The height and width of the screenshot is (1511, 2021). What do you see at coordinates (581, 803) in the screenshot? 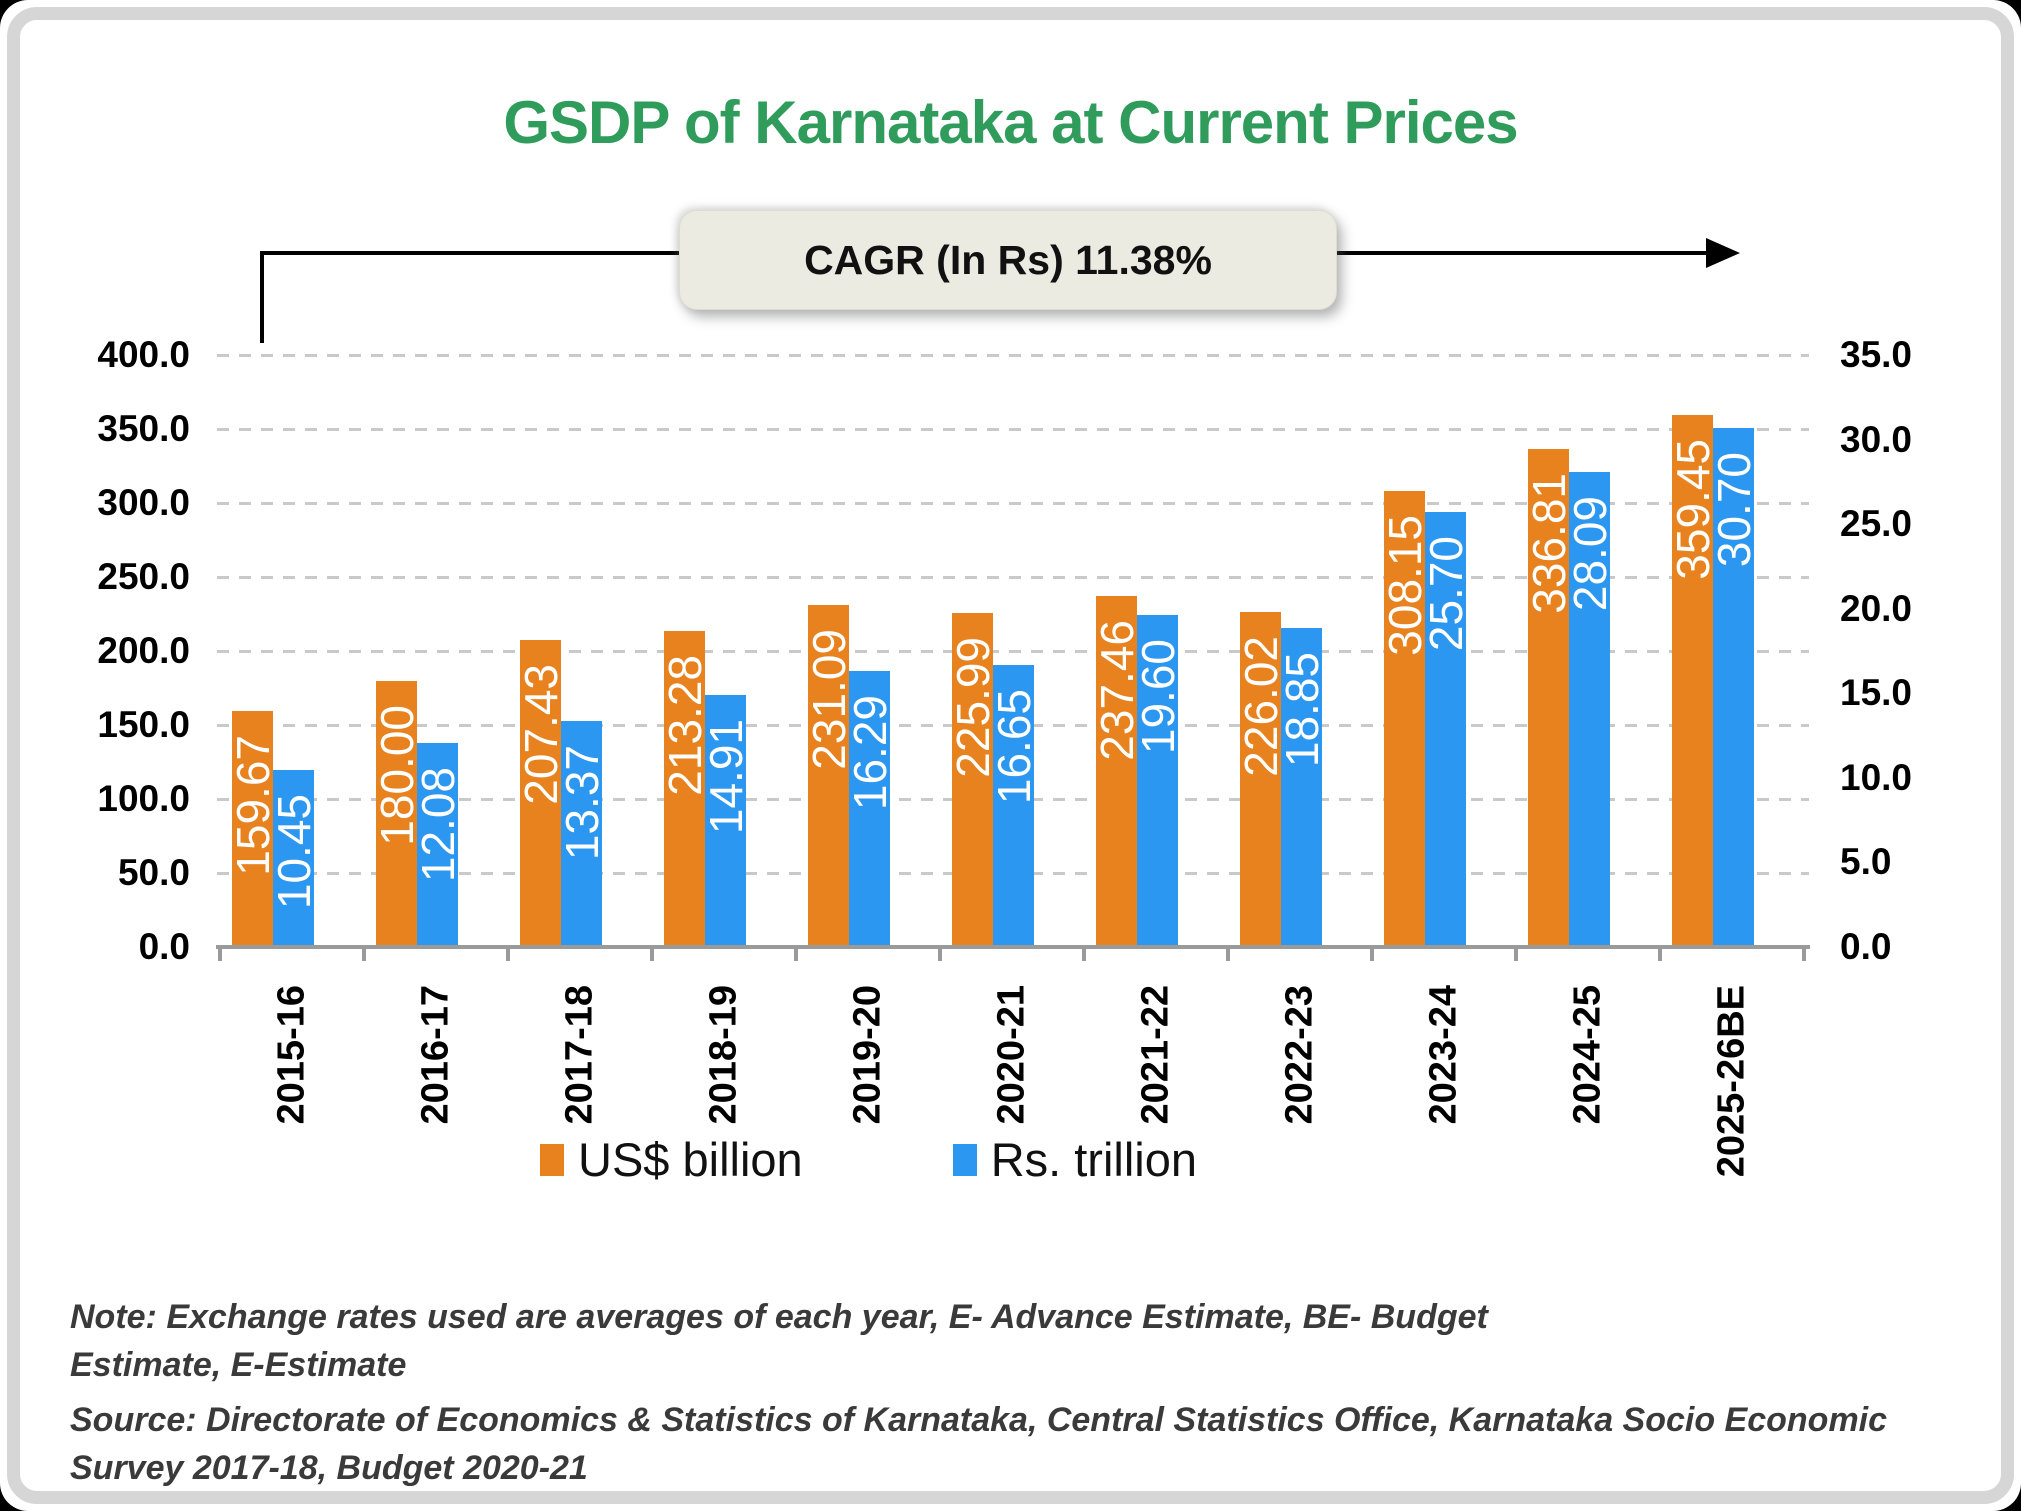
I see `bar-value-label: 13.37` at bounding box center [581, 803].